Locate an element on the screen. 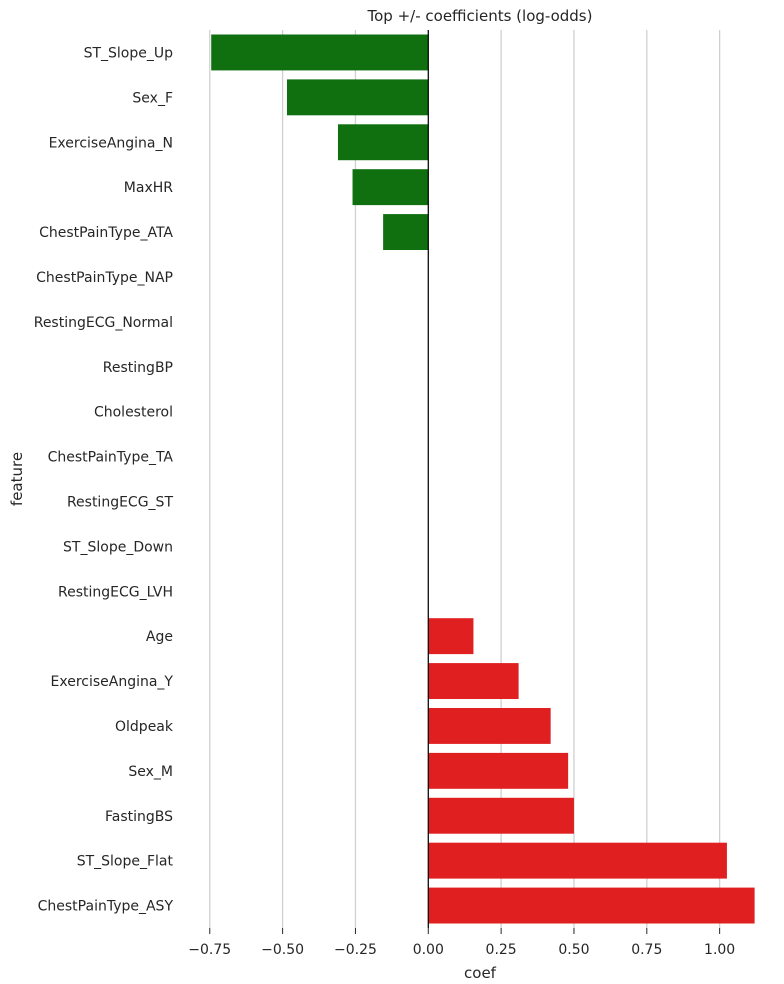 The height and width of the screenshot is (984, 784). x-axis-label: coef is located at coordinates (480, 973).